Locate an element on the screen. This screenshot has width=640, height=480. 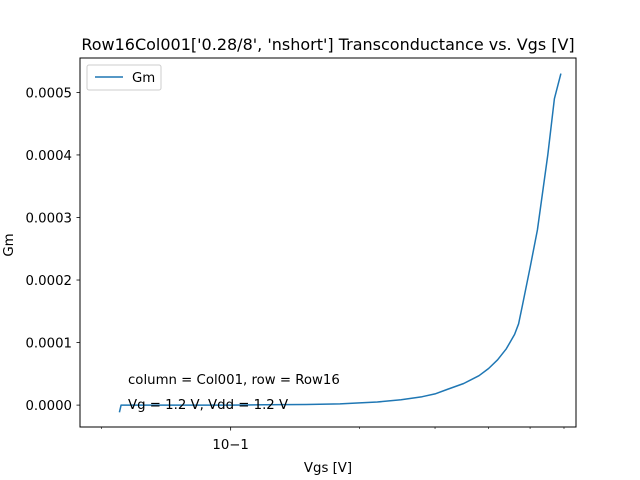
legend-label-gm: Gm is located at coordinates (143, 78).